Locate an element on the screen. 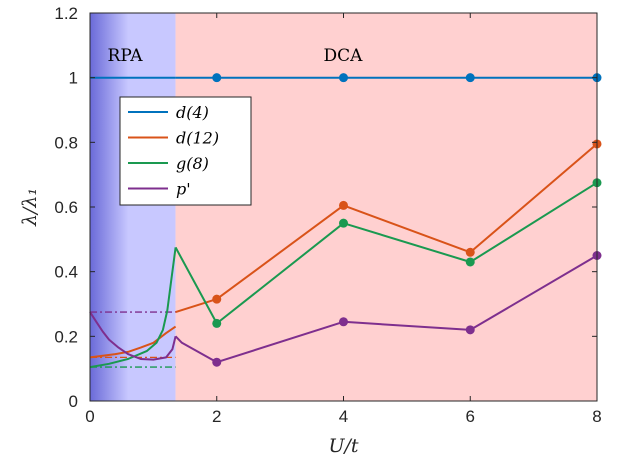  legend-label-2: g(8) is located at coordinates (192, 163).